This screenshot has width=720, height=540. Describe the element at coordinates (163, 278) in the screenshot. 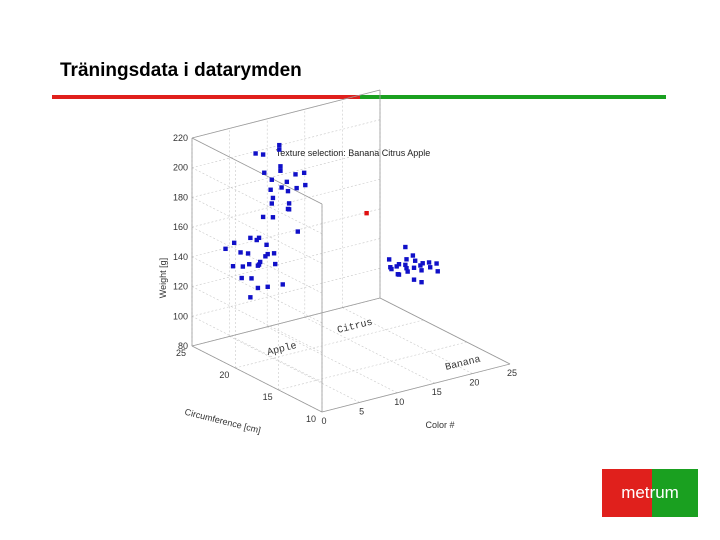

I see `z-axis-label: Weight [g]` at that location.